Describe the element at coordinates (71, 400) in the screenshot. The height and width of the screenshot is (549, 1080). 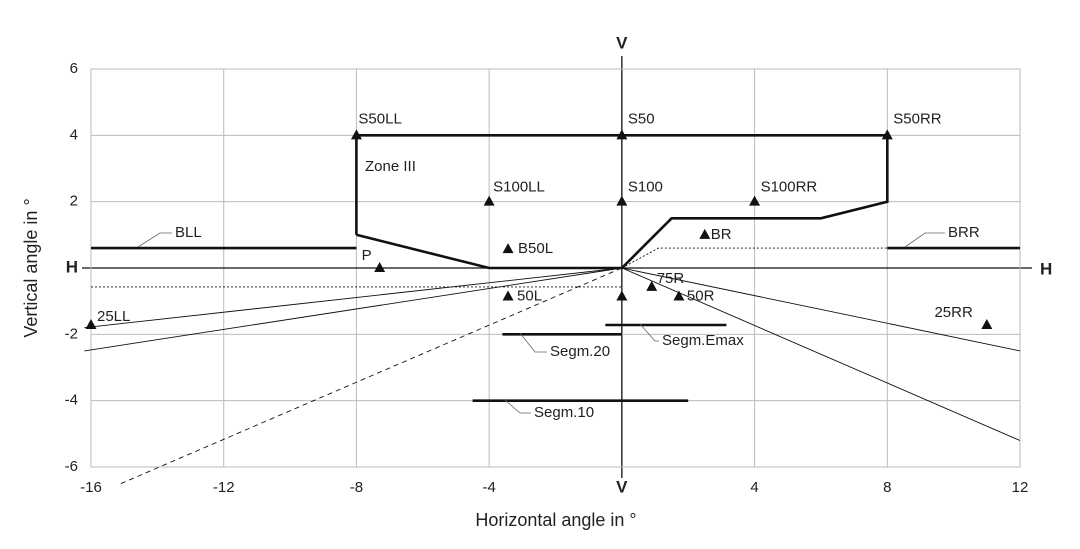
I see `y-tick-label: -4` at that location.